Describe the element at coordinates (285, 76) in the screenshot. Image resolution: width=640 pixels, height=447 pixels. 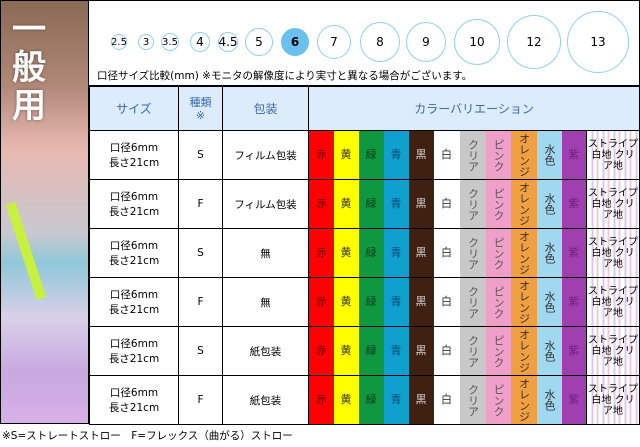
I see `size-note: 口径サイズ比較(mm) ※モニタの解像度により実寸と異なる場合がございます。` at that location.